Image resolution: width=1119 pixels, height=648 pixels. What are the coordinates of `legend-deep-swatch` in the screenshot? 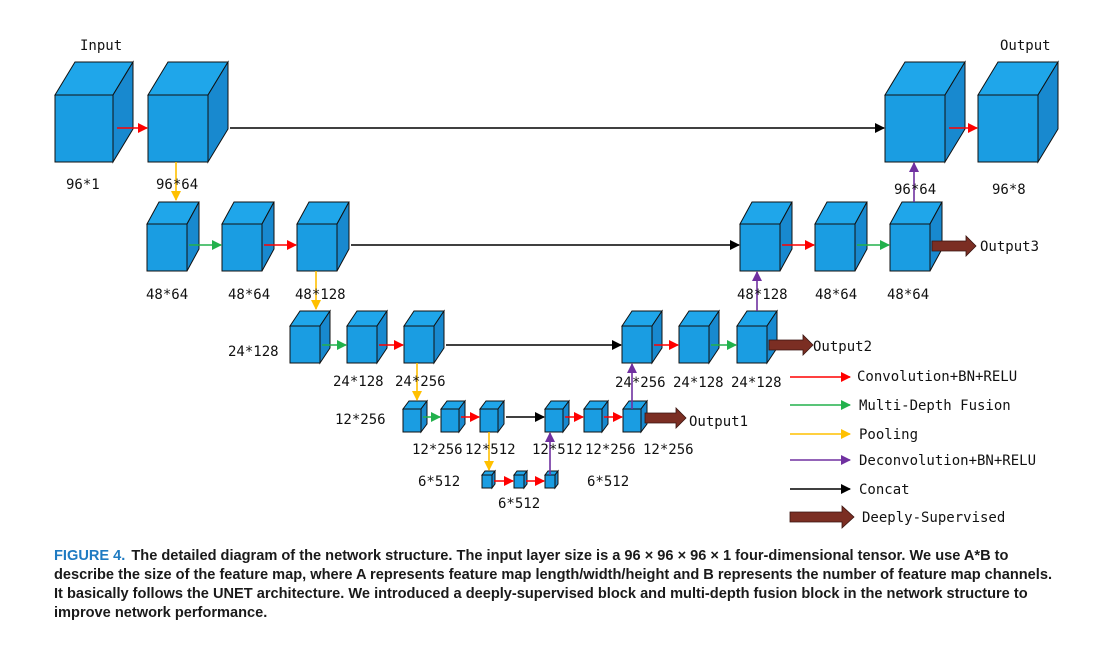 It's located at (822, 517).